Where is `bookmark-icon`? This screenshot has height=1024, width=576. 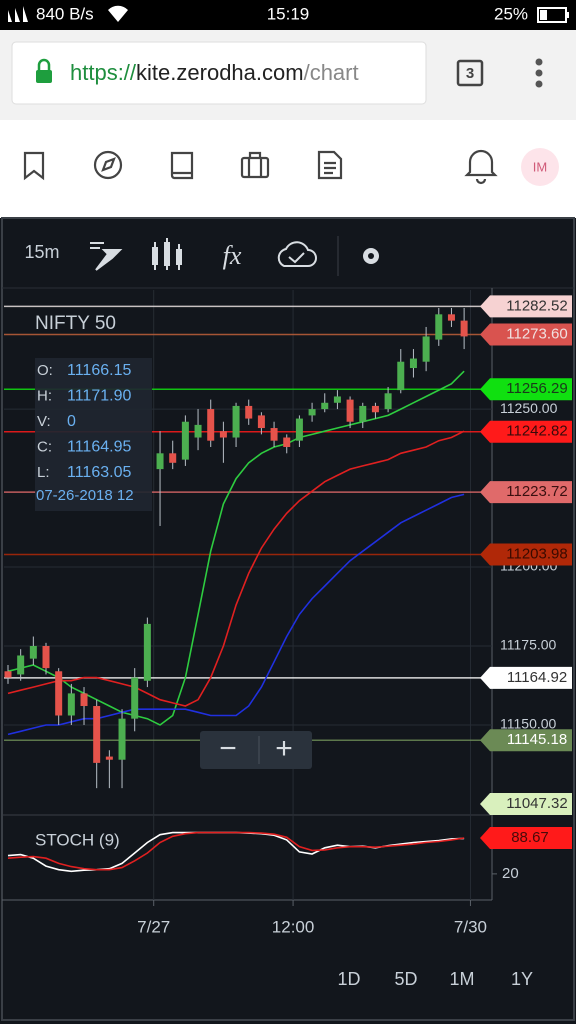
bookmark-icon is located at coordinates (34, 166).